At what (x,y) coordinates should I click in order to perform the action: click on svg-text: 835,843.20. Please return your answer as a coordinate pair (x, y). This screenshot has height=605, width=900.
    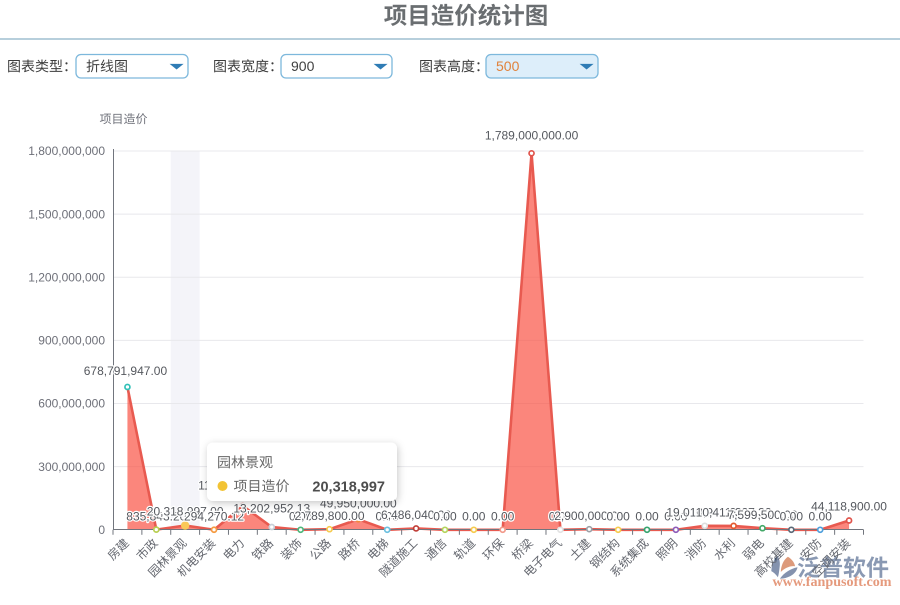
    Looking at the image, I should click on (156, 516).